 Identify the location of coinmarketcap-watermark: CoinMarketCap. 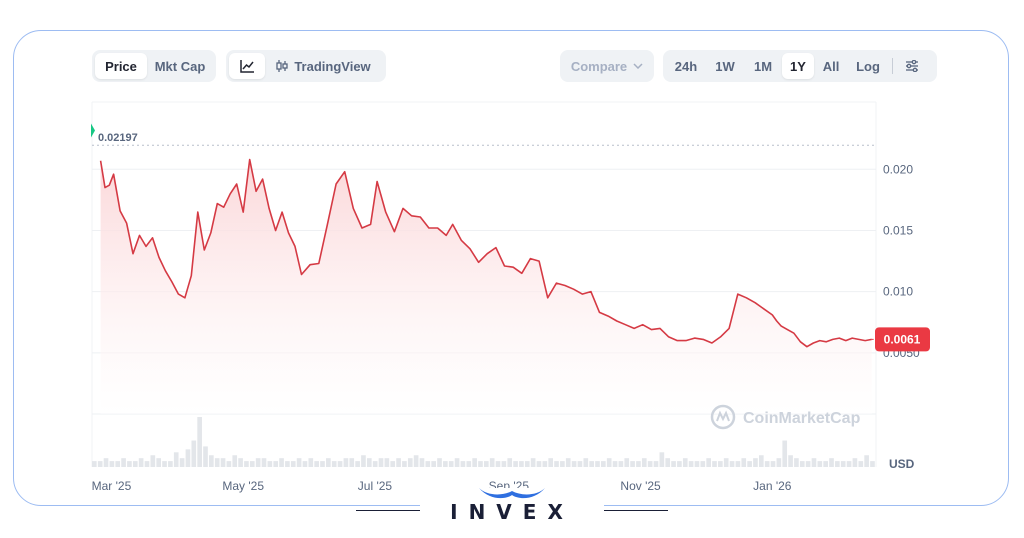
(785, 417).